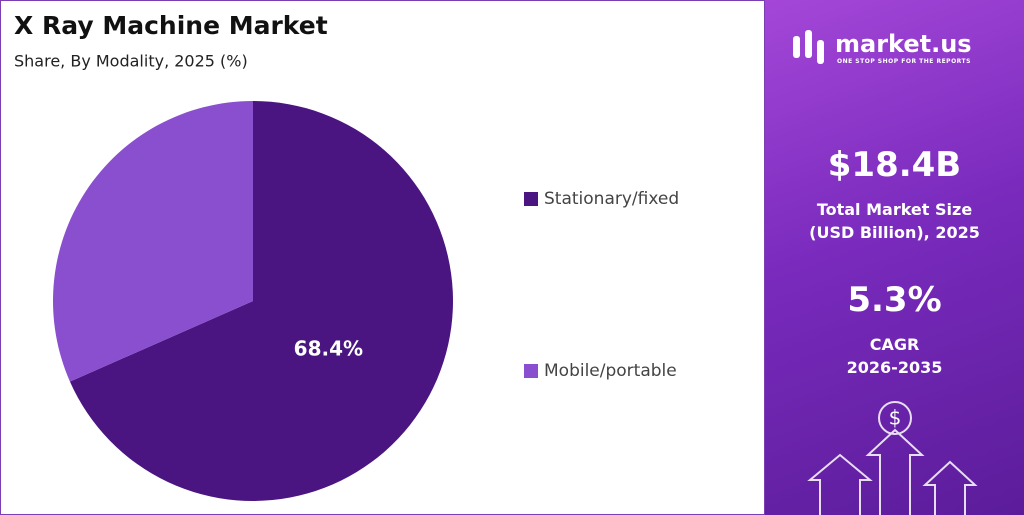 The height and width of the screenshot is (515, 1024). What do you see at coordinates (131, 61) in the screenshot?
I see `chart-subtitle: Share, By Modality, 2025 (%)` at bounding box center [131, 61].